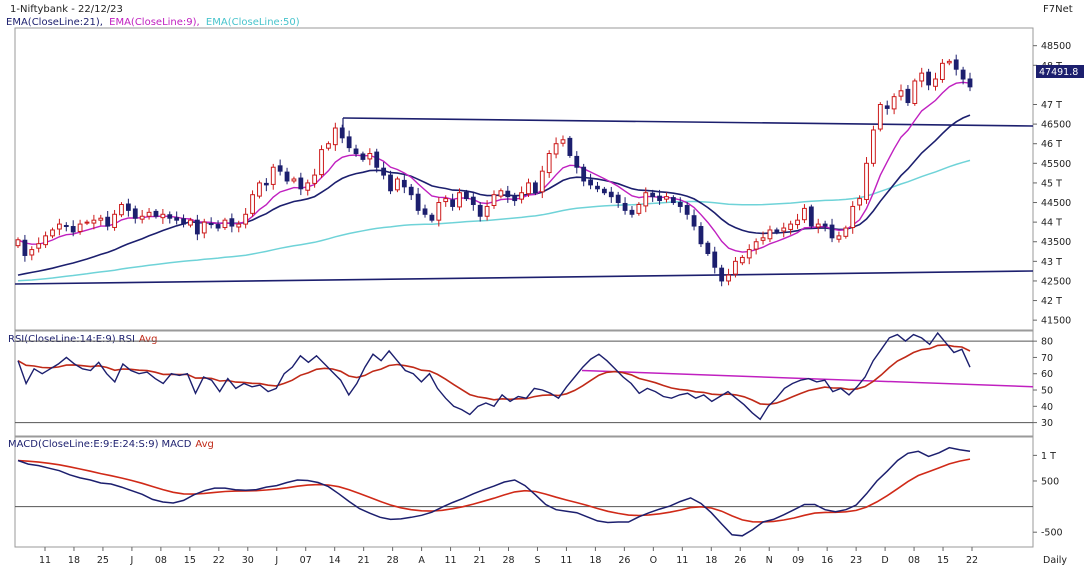  What do you see at coordinates (421, 560) in the screenshot?
I see `x-tick-label: A` at bounding box center [421, 560].